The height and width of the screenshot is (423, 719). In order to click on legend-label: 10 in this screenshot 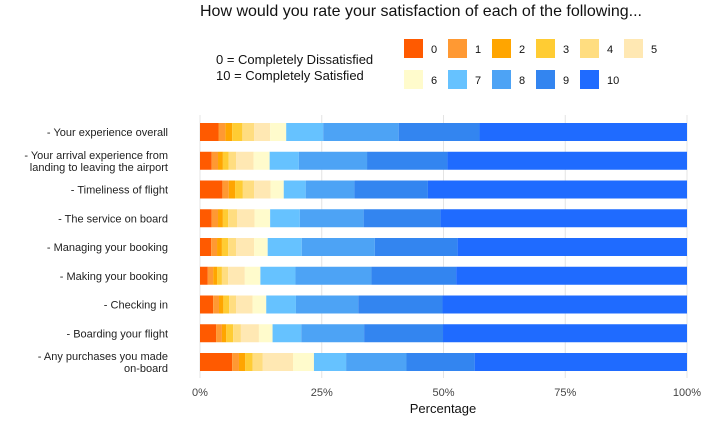, I will do `click(613, 81)`.